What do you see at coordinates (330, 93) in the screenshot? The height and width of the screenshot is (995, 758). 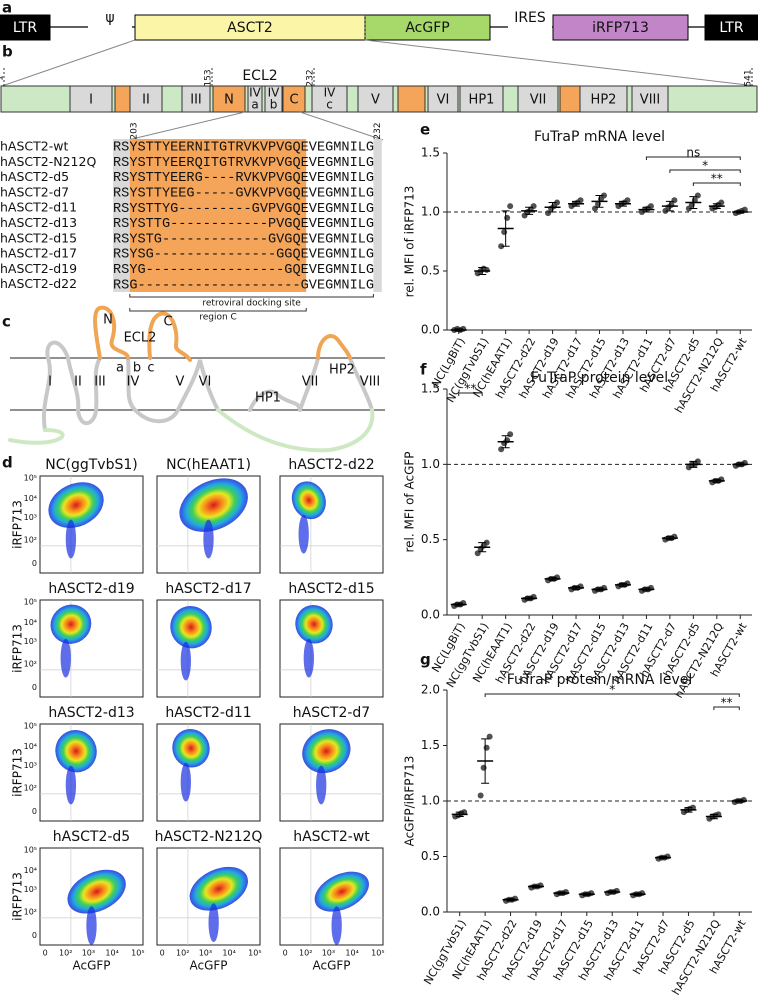 I see `domain-label: IV` at bounding box center [330, 93].